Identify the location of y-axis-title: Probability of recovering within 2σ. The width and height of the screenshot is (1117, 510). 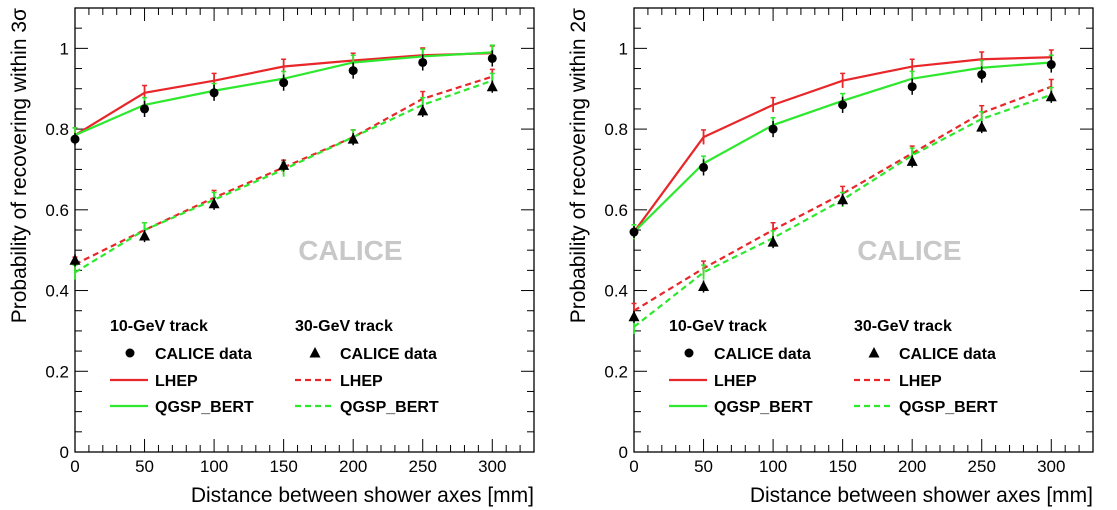
(578, 165).